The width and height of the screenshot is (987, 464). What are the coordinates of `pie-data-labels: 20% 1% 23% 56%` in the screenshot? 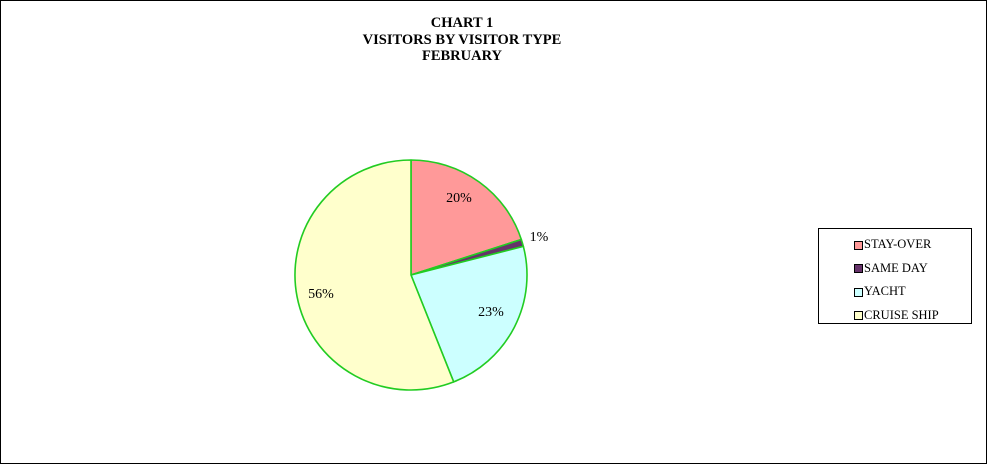 It's located at (428, 255).